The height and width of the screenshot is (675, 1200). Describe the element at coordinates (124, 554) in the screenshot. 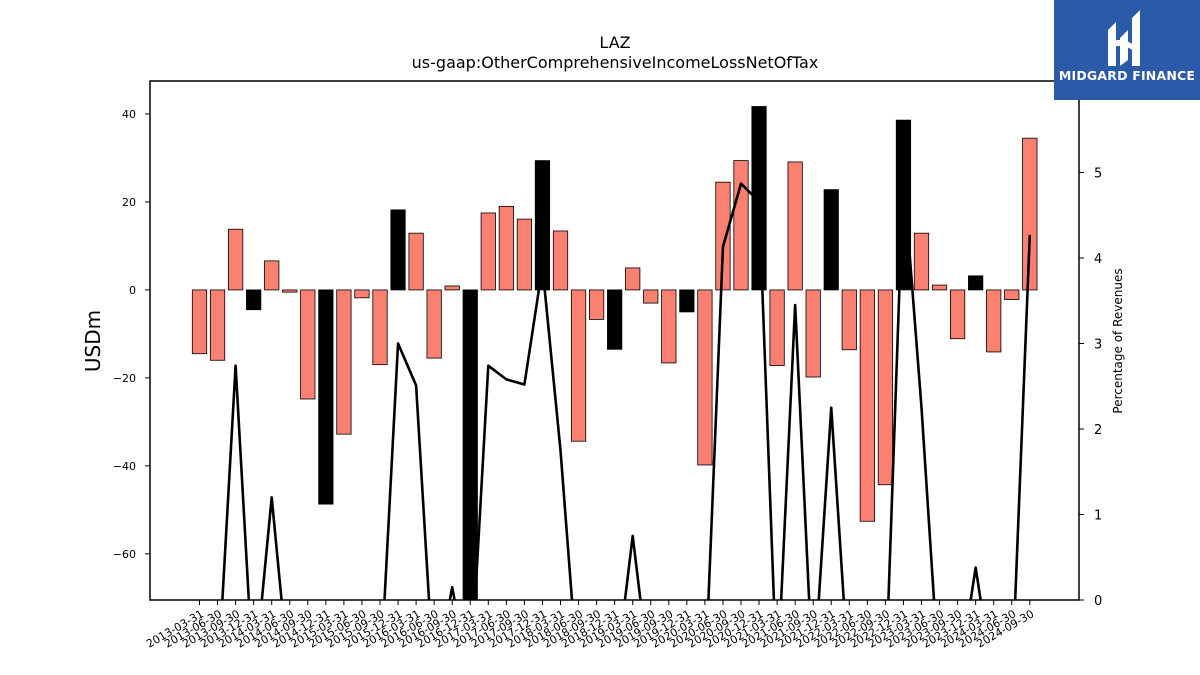

I see `y-tick-label: −60` at that location.